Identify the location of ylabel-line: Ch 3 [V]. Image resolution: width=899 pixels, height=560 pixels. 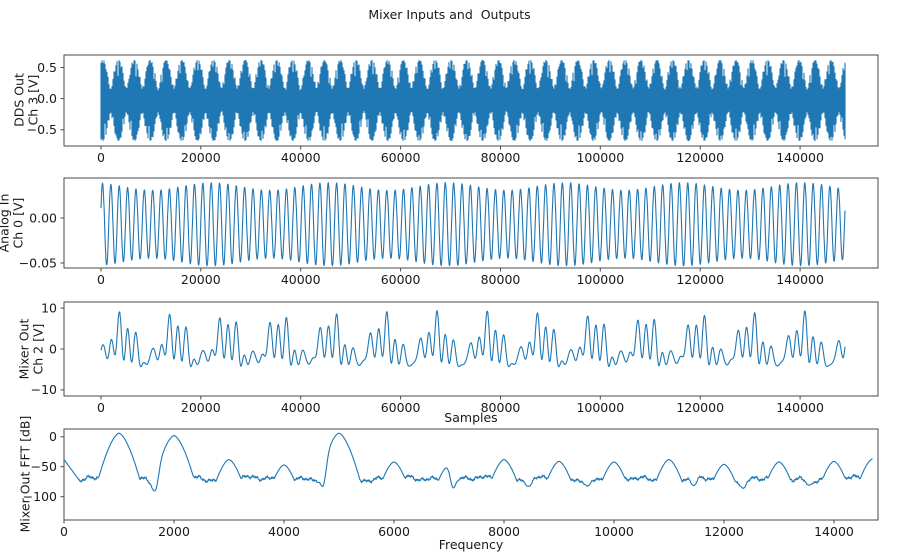
(32, 100).